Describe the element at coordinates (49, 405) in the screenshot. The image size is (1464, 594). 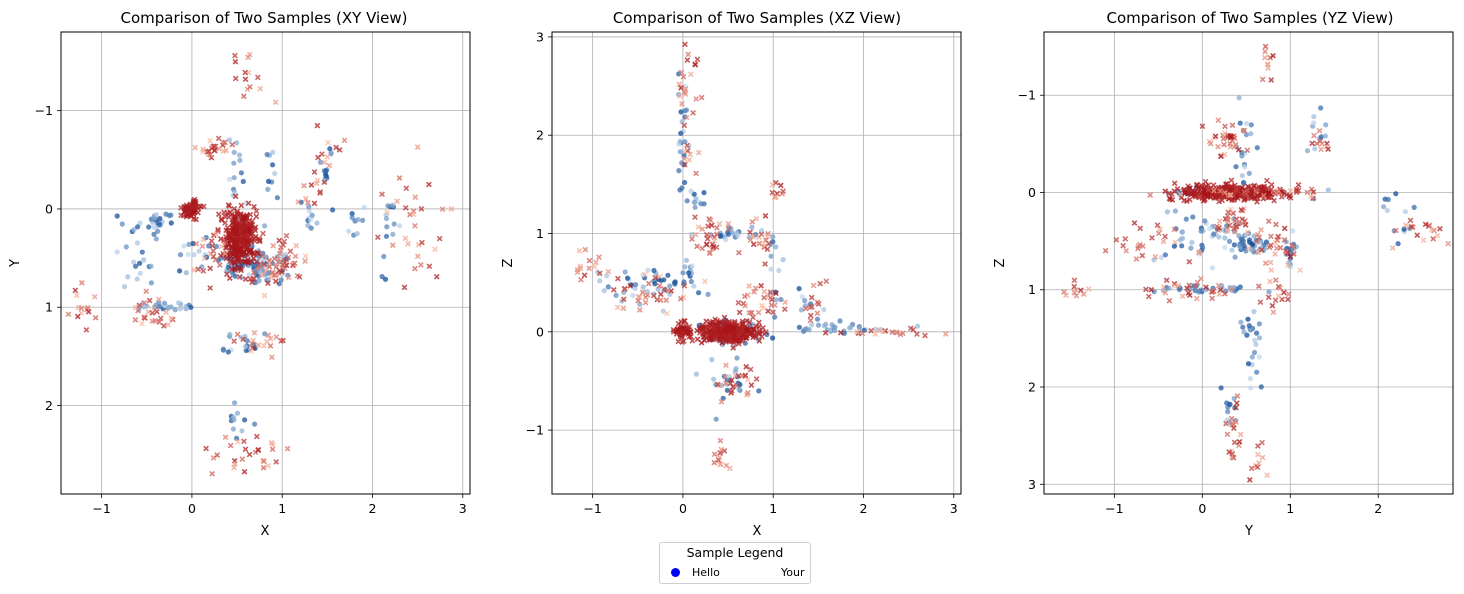
I see `y-tick-label: 2` at that location.